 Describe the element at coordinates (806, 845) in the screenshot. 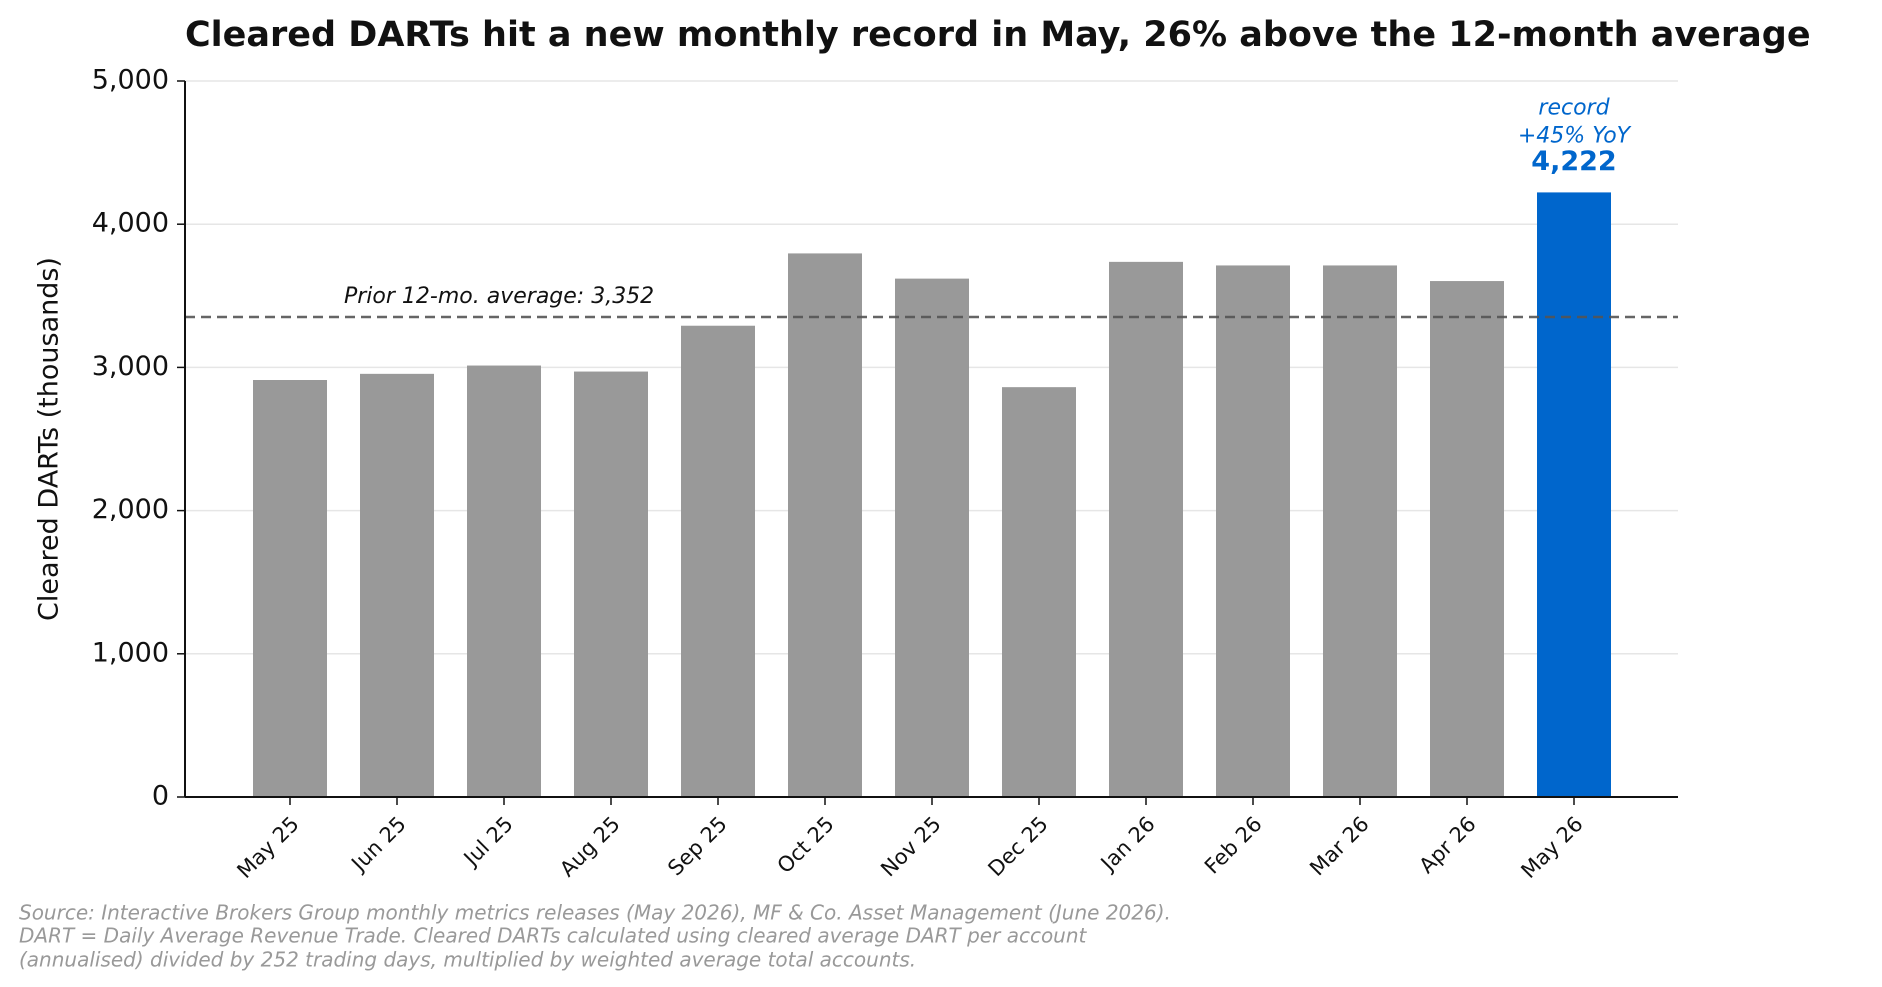

I see `x-tick-label: Oct 25` at that location.